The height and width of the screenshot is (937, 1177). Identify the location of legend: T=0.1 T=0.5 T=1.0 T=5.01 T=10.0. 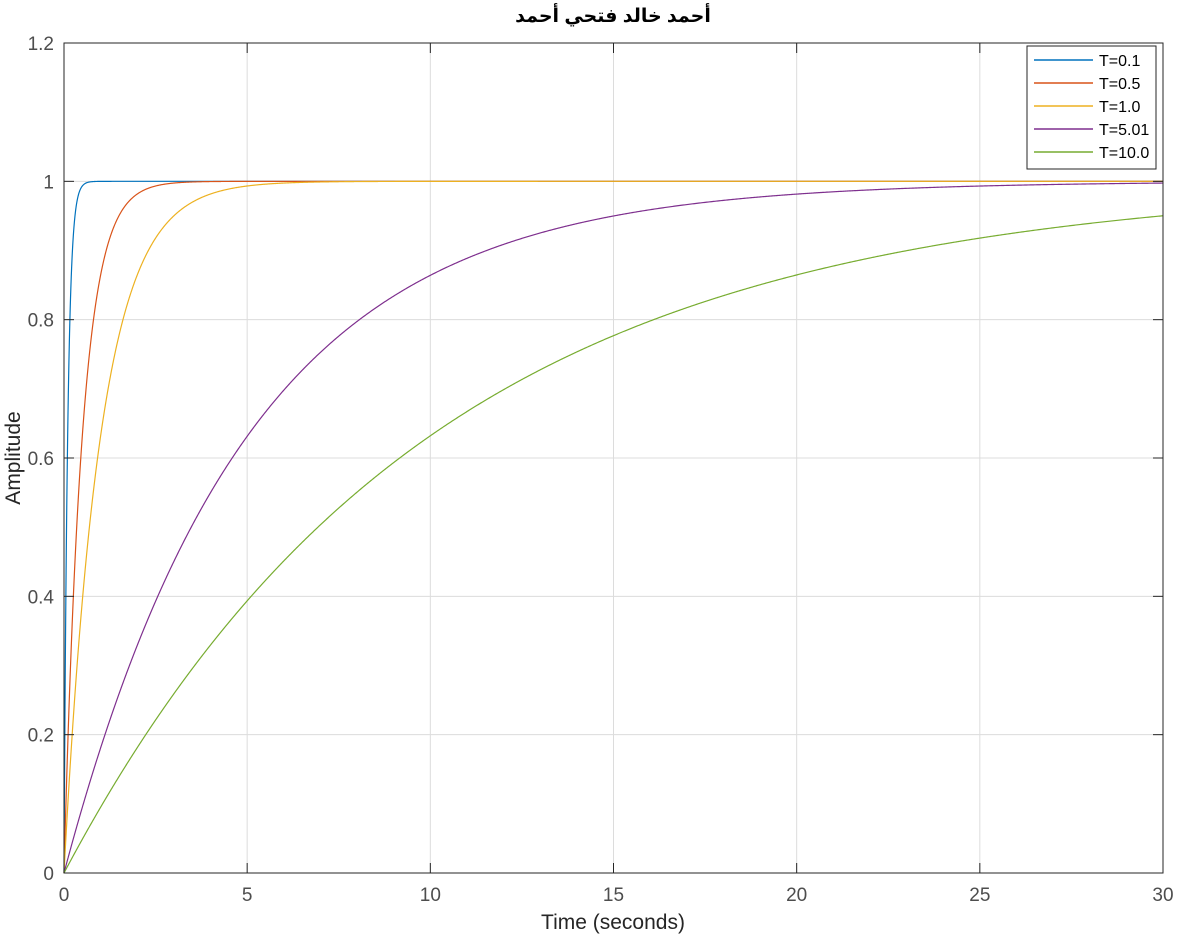
(1091, 107).